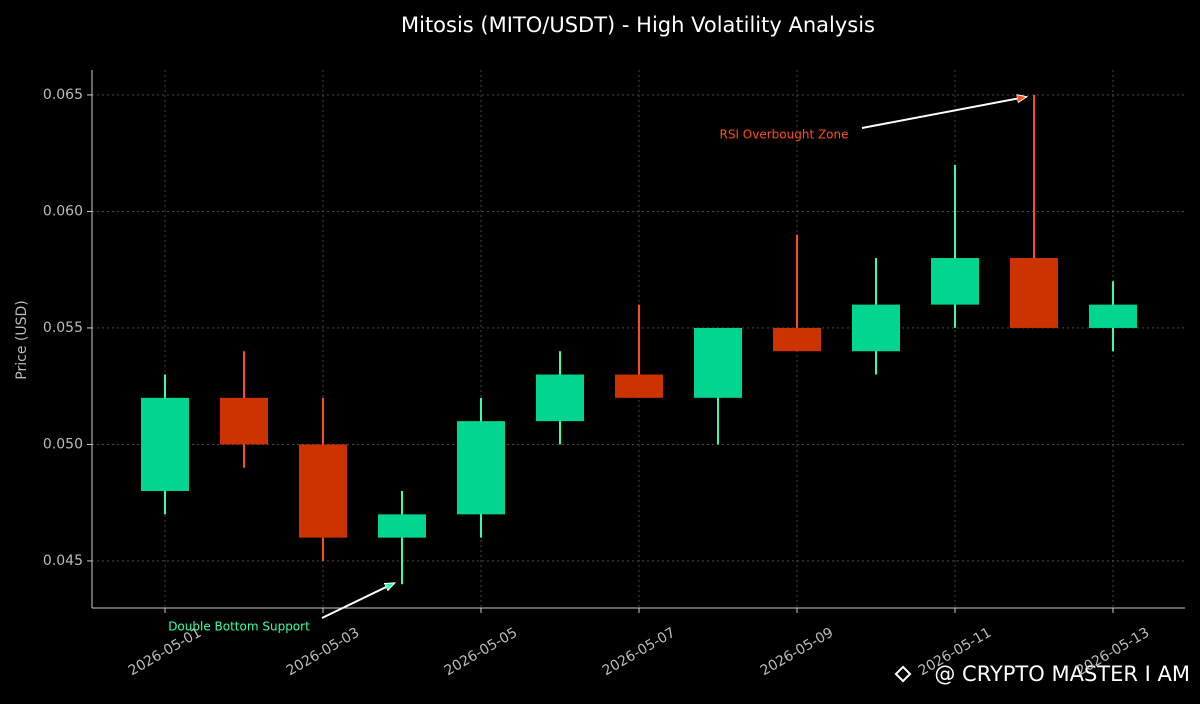 The width and height of the screenshot is (1200, 704). Describe the element at coordinates (239, 627) in the screenshot. I see `annotation-text: Double Bottom Support` at that location.